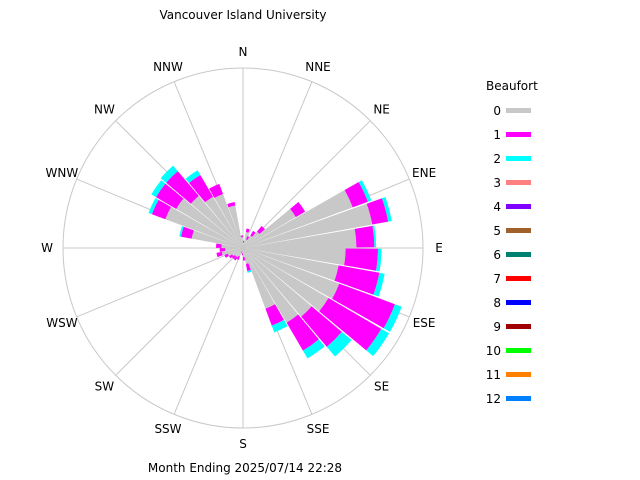  I want to click on direction-label-ne: NE, so click(381, 109).